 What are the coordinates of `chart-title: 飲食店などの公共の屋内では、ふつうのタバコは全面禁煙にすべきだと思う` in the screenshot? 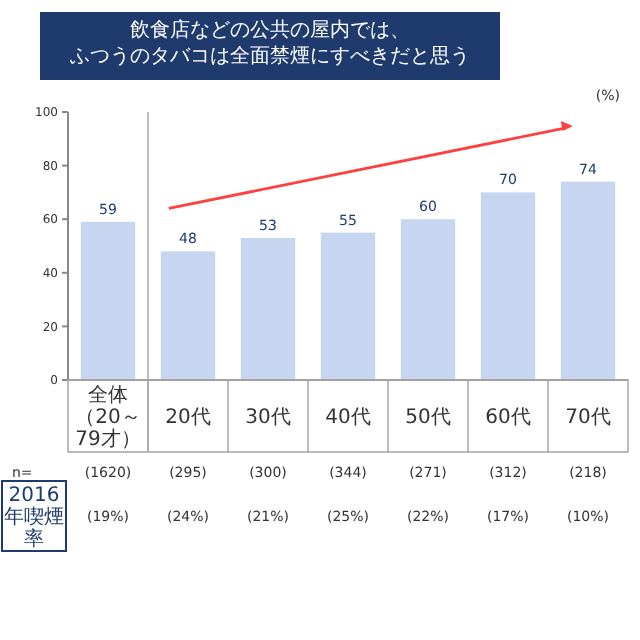 It's located at (269, 43).